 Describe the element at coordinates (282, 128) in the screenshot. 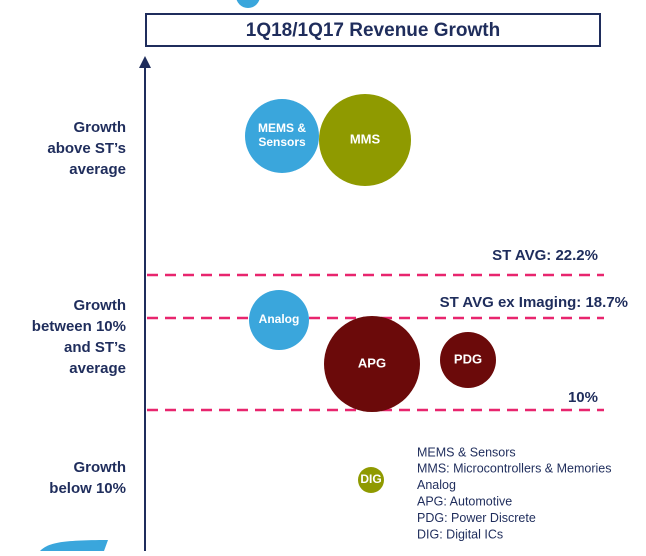

I see `bubble-label: MEMS &` at that location.